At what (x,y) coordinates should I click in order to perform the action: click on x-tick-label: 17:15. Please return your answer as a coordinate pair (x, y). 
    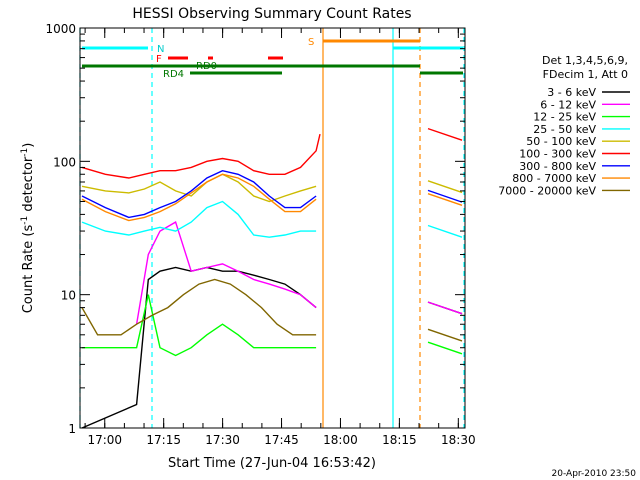
    Looking at the image, I should click on (163, 440).